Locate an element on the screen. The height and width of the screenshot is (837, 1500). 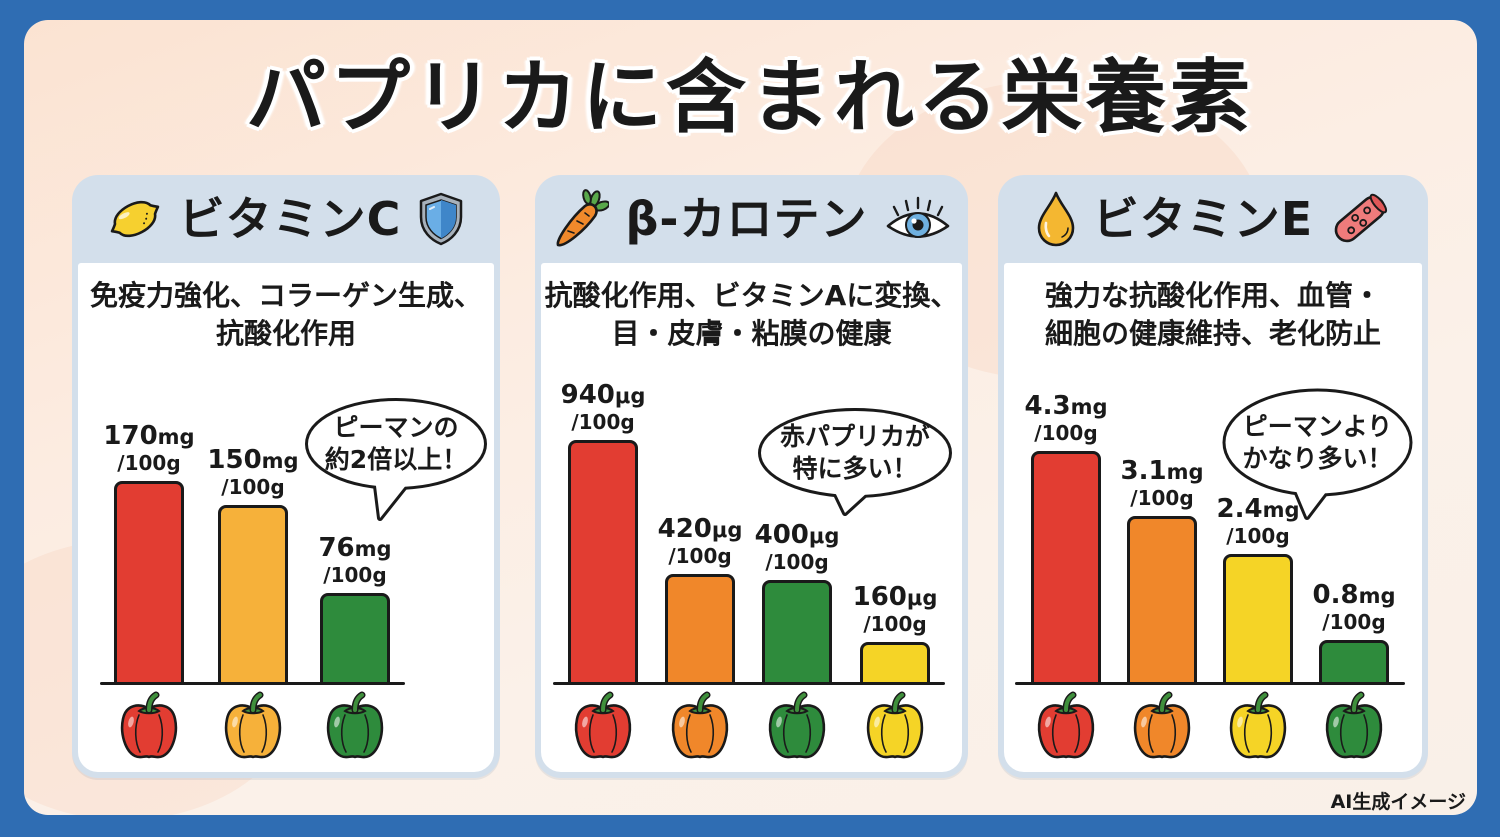
bar-column: 2.4mg /100g is located at coordinates (1258, 473).